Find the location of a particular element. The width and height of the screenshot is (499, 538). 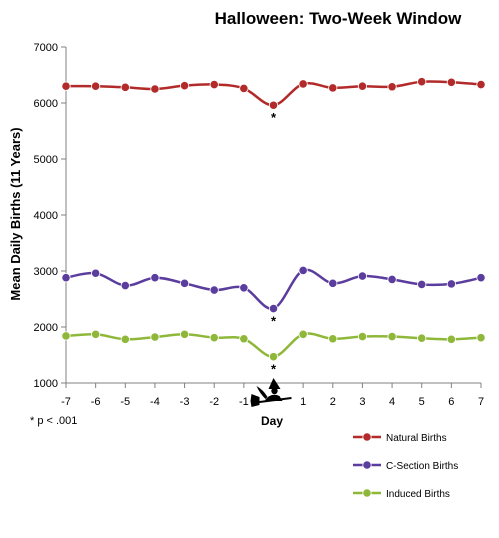

x-tick-label: 7 is located at coordinates (481, 402).